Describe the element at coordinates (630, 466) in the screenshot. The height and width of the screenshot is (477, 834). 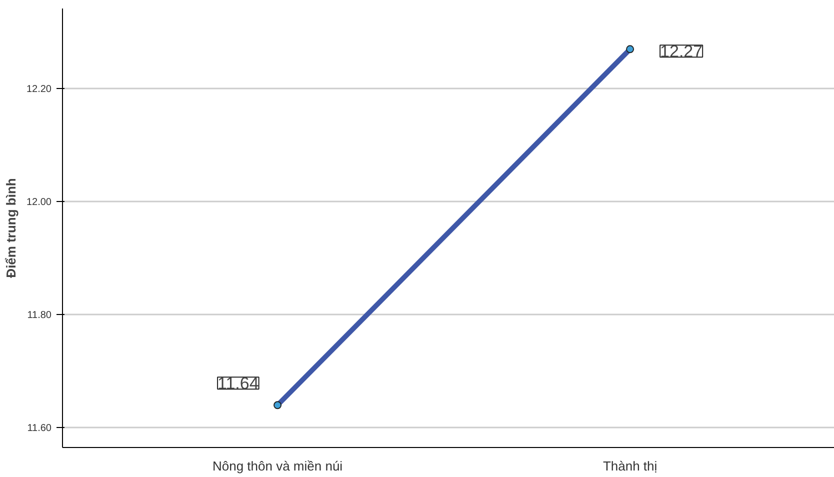
I see `x-tick-label: Thành thị` at that location.